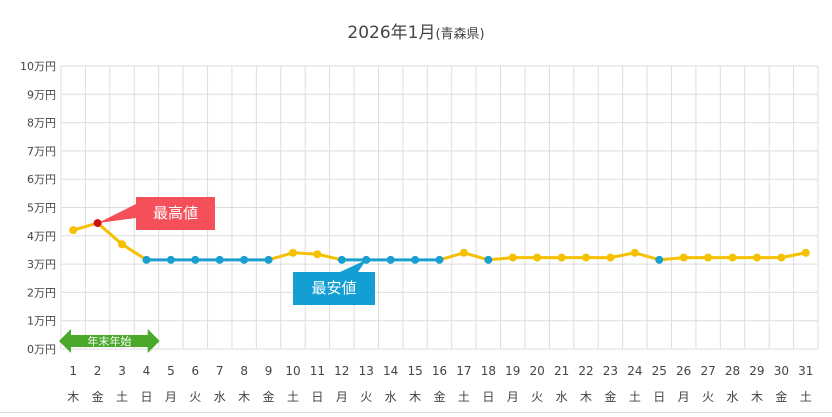 This screenshot has height=417, width=832. I want to click on x-tick-day: 31, so click(805, 371).